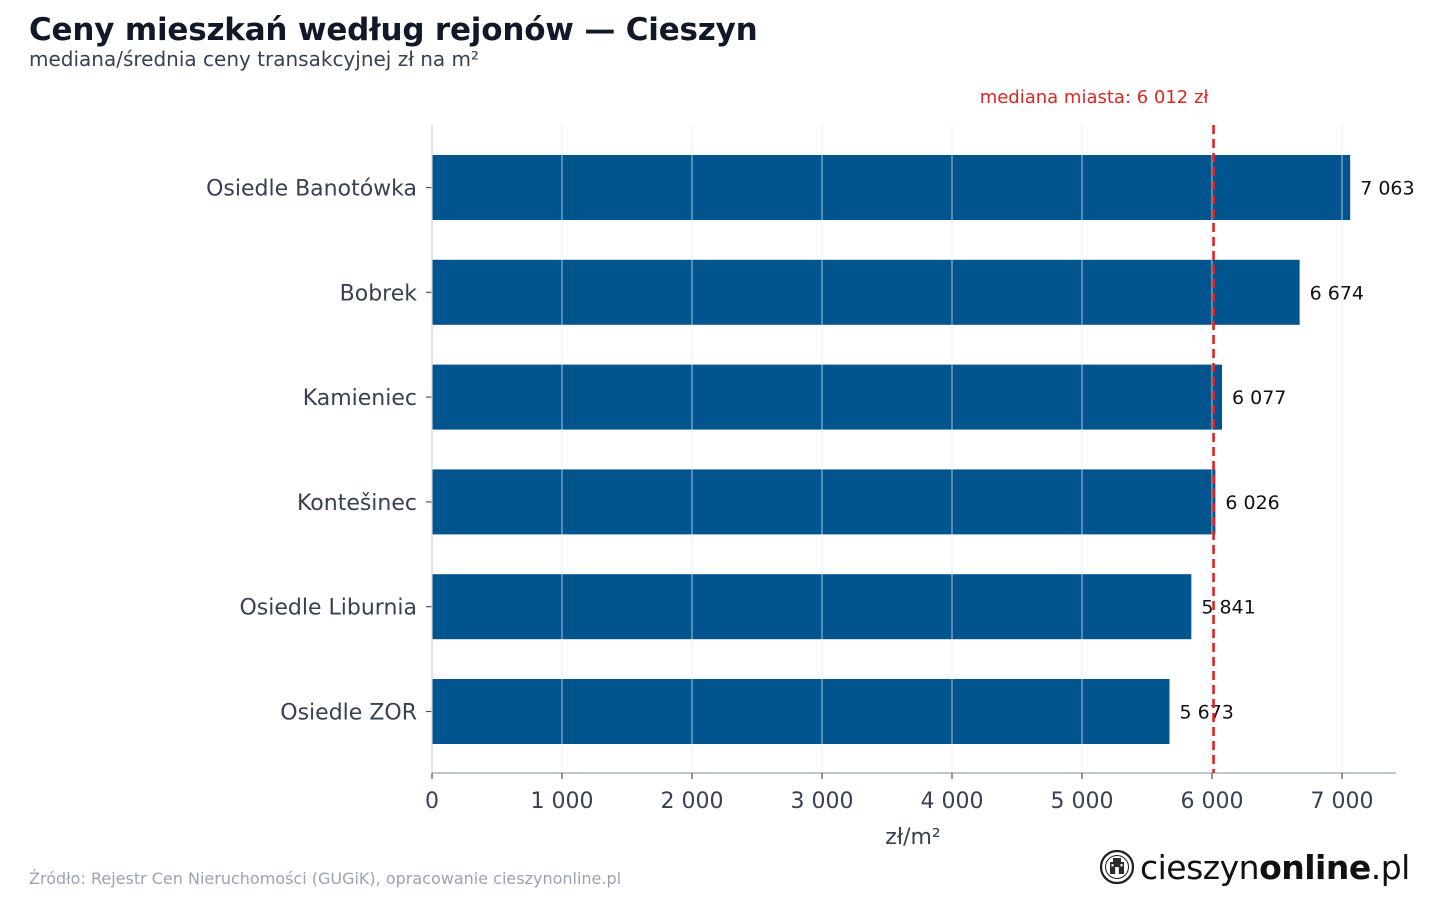 This screenshot has width=1440, height=900. I want to click on x-tick-label: 5 000, so click(1082, 801).